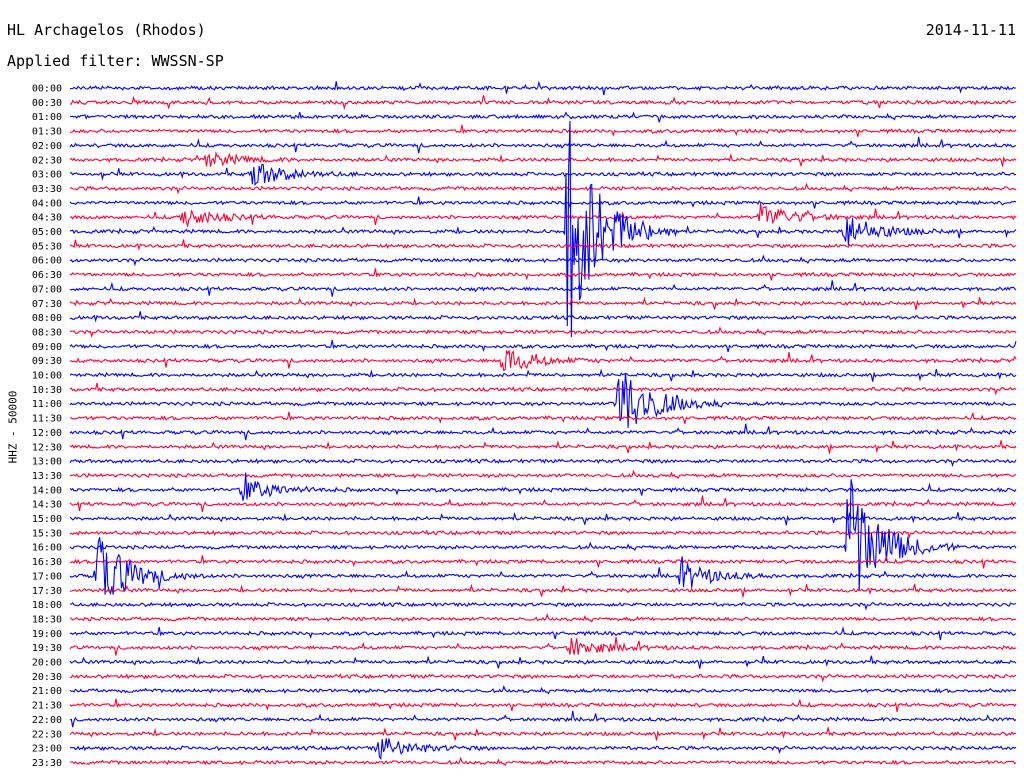 Image resolution: width=1024 pixels, height=780 pixels. What do you see at coordinates (47, 706) in the screenshot?
I see `time-tick-label: 21:30` at bounding box center [47, 706].